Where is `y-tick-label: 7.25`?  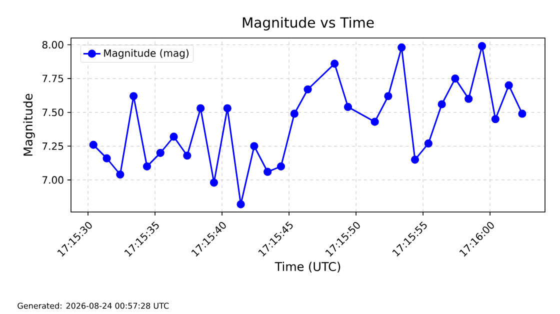 y-tick-label: 7.25 is located at coordinates (53, 146).